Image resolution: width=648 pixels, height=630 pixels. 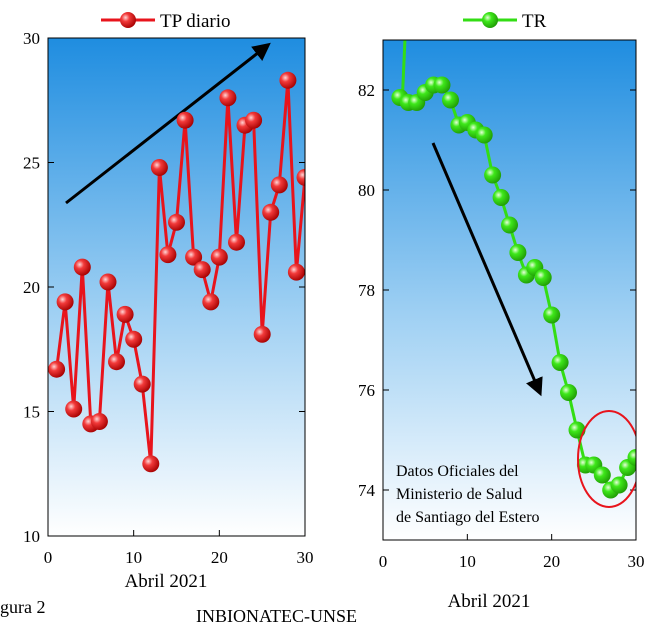 I want to click on right-y-tick-labels: 74 76 78 80 82, so click(x=367, y=290).